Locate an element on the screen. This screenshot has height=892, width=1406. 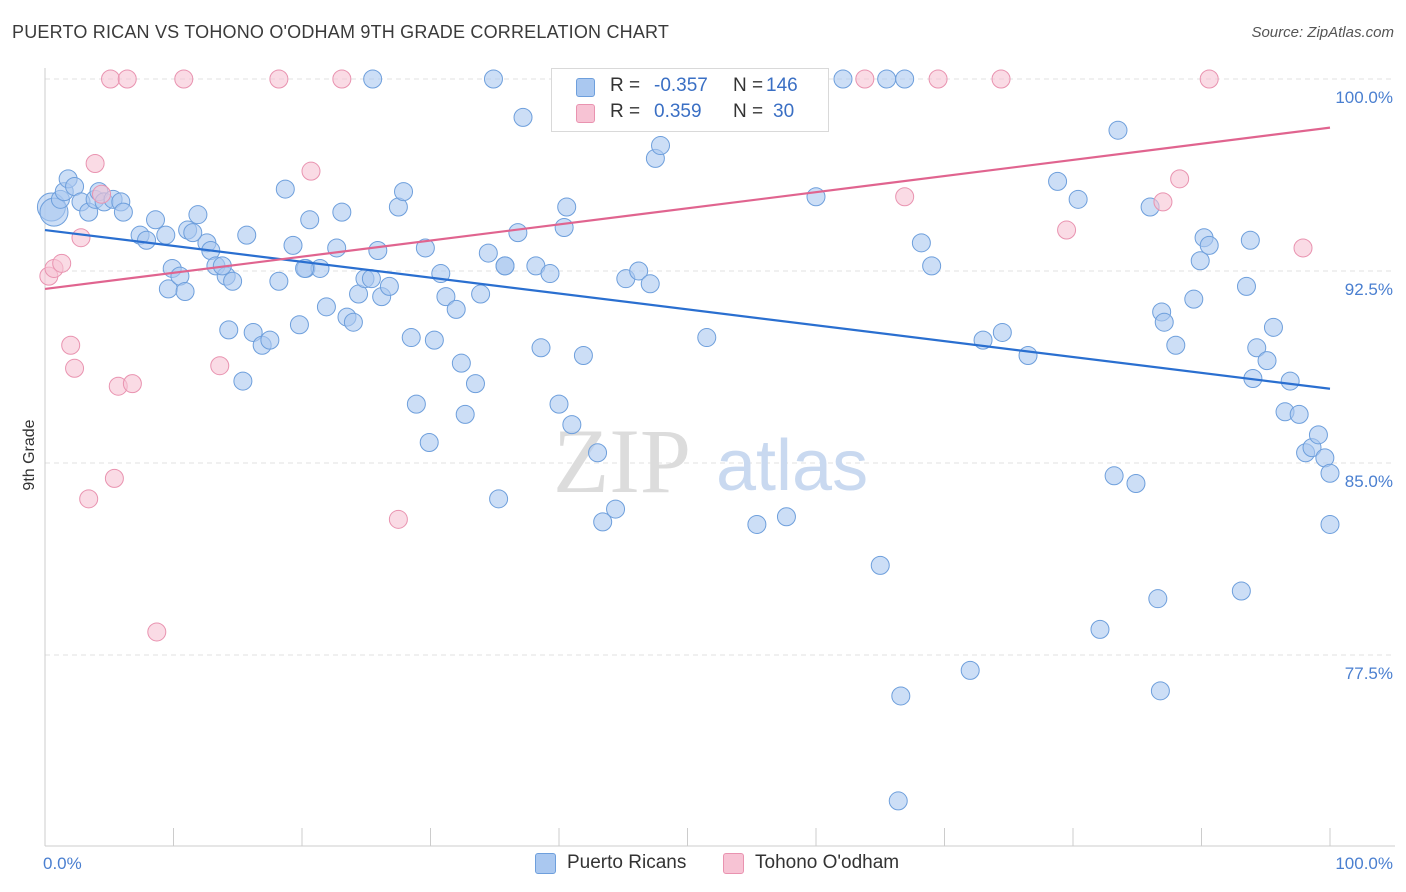
y-tick-label: 92.5% is located at coordinates (1369, 289).